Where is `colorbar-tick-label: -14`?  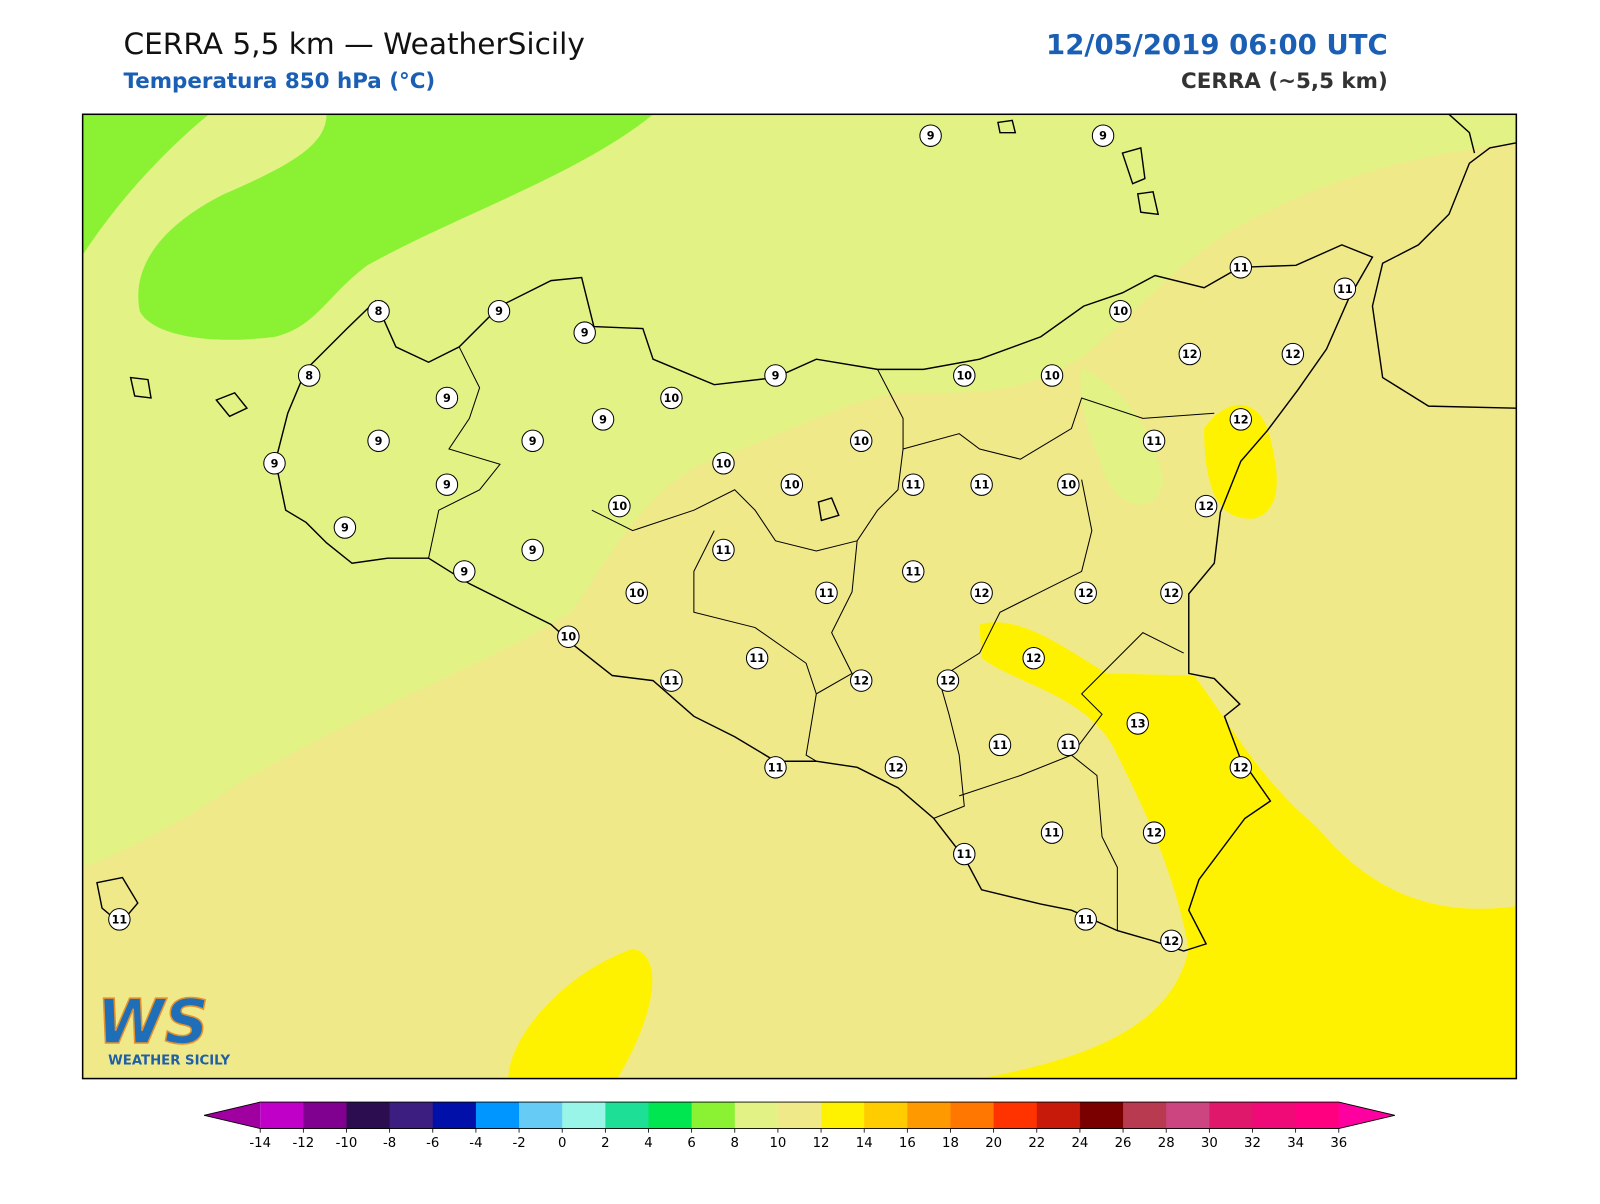 colorbar-tick-label: -14 is located at coordinates (260, 1143).